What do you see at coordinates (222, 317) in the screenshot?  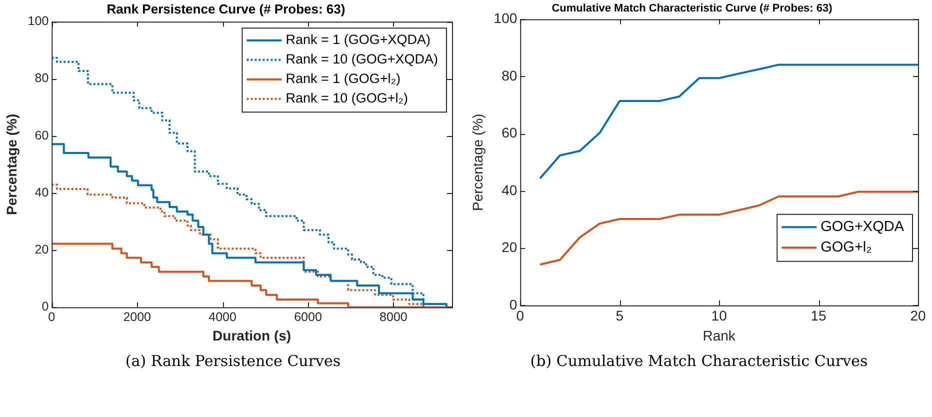 I see `x-tick-label: 4000` at bounding box center [222, 317].